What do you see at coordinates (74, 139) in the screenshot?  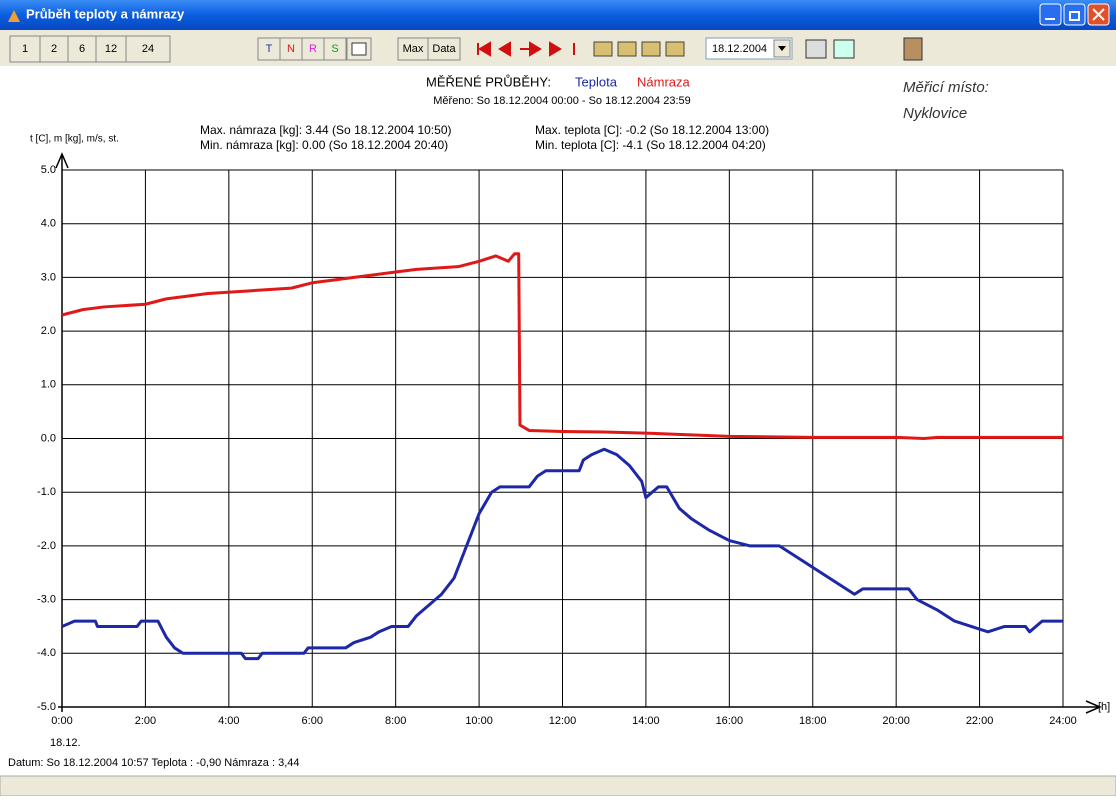 I see `y-axis-label: t [C], m [kg], m/s, st.` at bounding box center [74, 139].